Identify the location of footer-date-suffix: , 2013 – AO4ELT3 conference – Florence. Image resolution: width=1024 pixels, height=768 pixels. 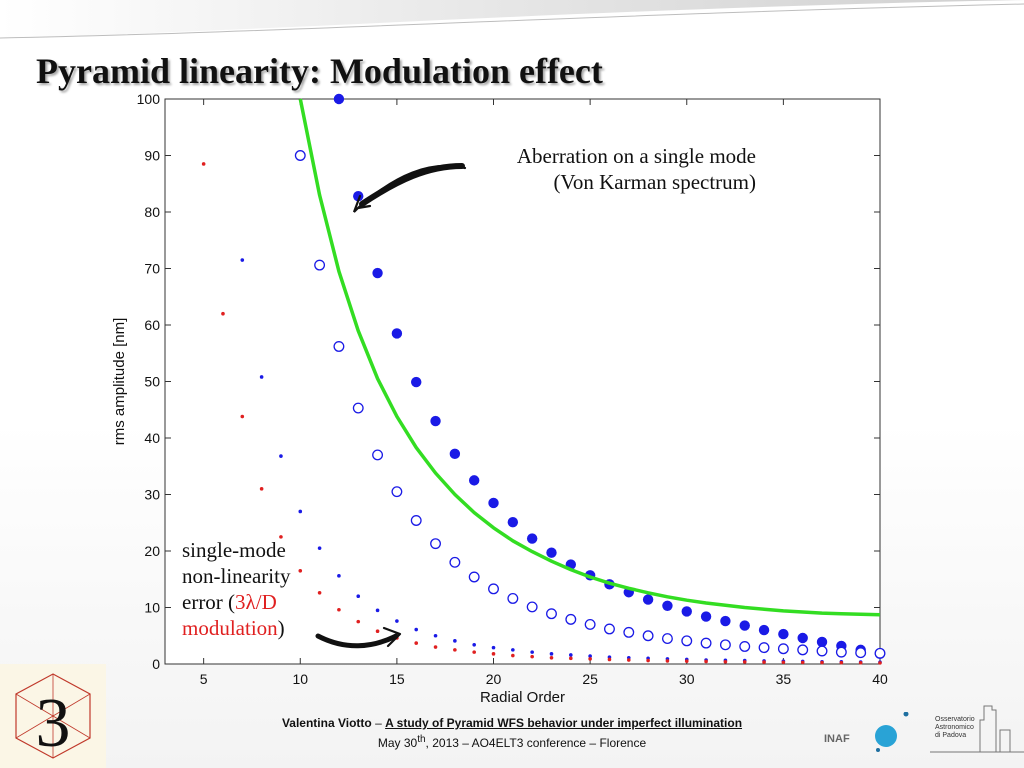
(536, 743).